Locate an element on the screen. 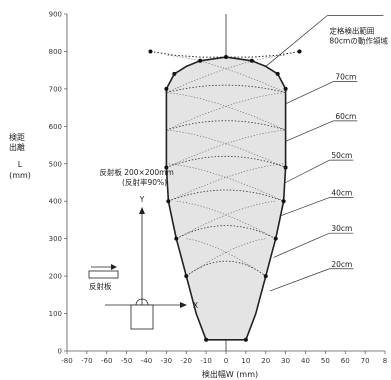 The width and height of the screenshot is (391, 380). inset-y-arrow-icon is located at coordinates (142, 210).